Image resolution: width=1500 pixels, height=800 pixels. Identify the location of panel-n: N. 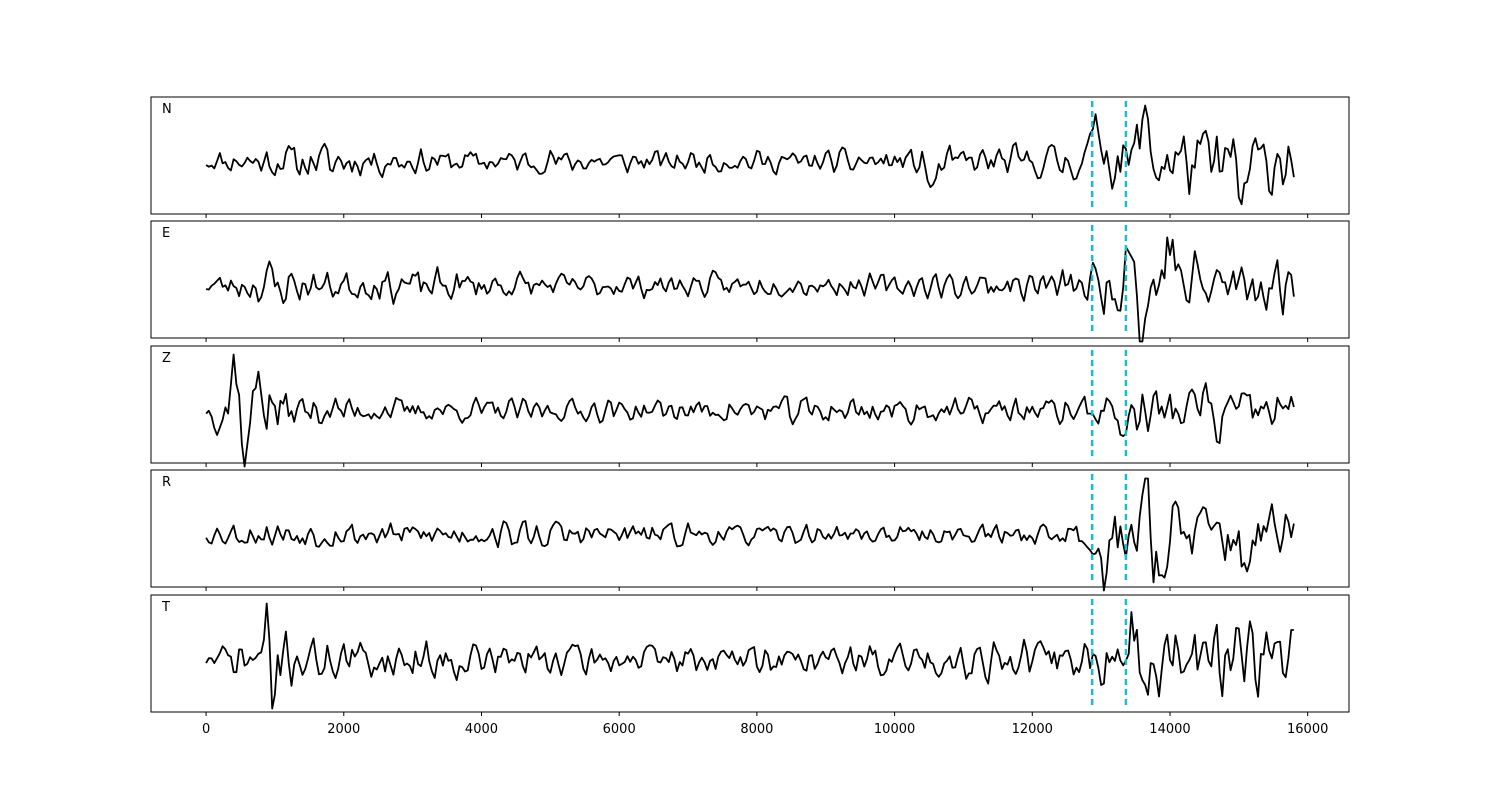
(750, 157).